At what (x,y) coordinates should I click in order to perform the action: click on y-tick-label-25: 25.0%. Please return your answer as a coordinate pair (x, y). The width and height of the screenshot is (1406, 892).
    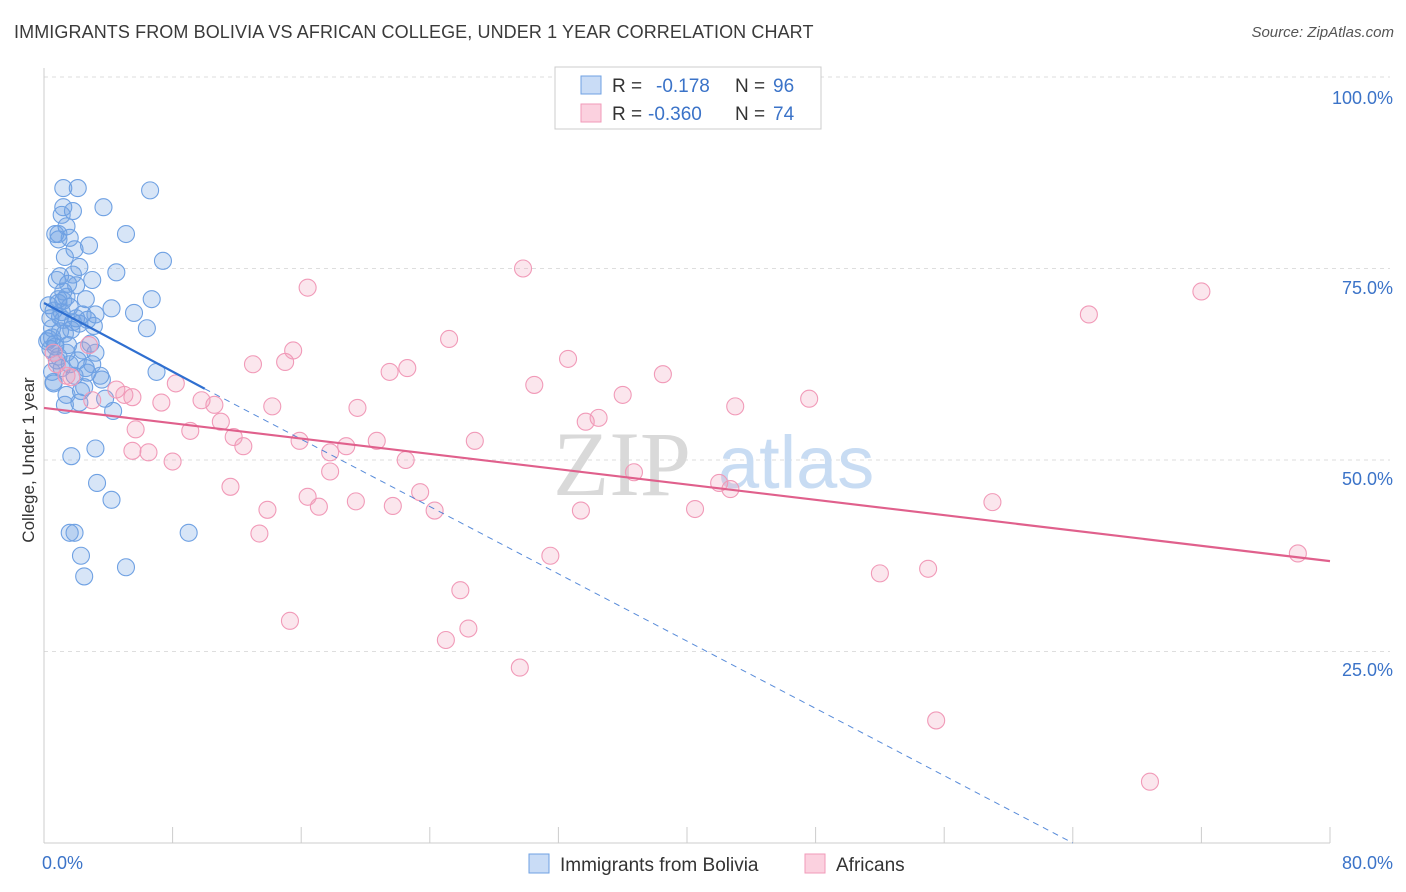
    Looking at the image, I should click on (1367, 670).